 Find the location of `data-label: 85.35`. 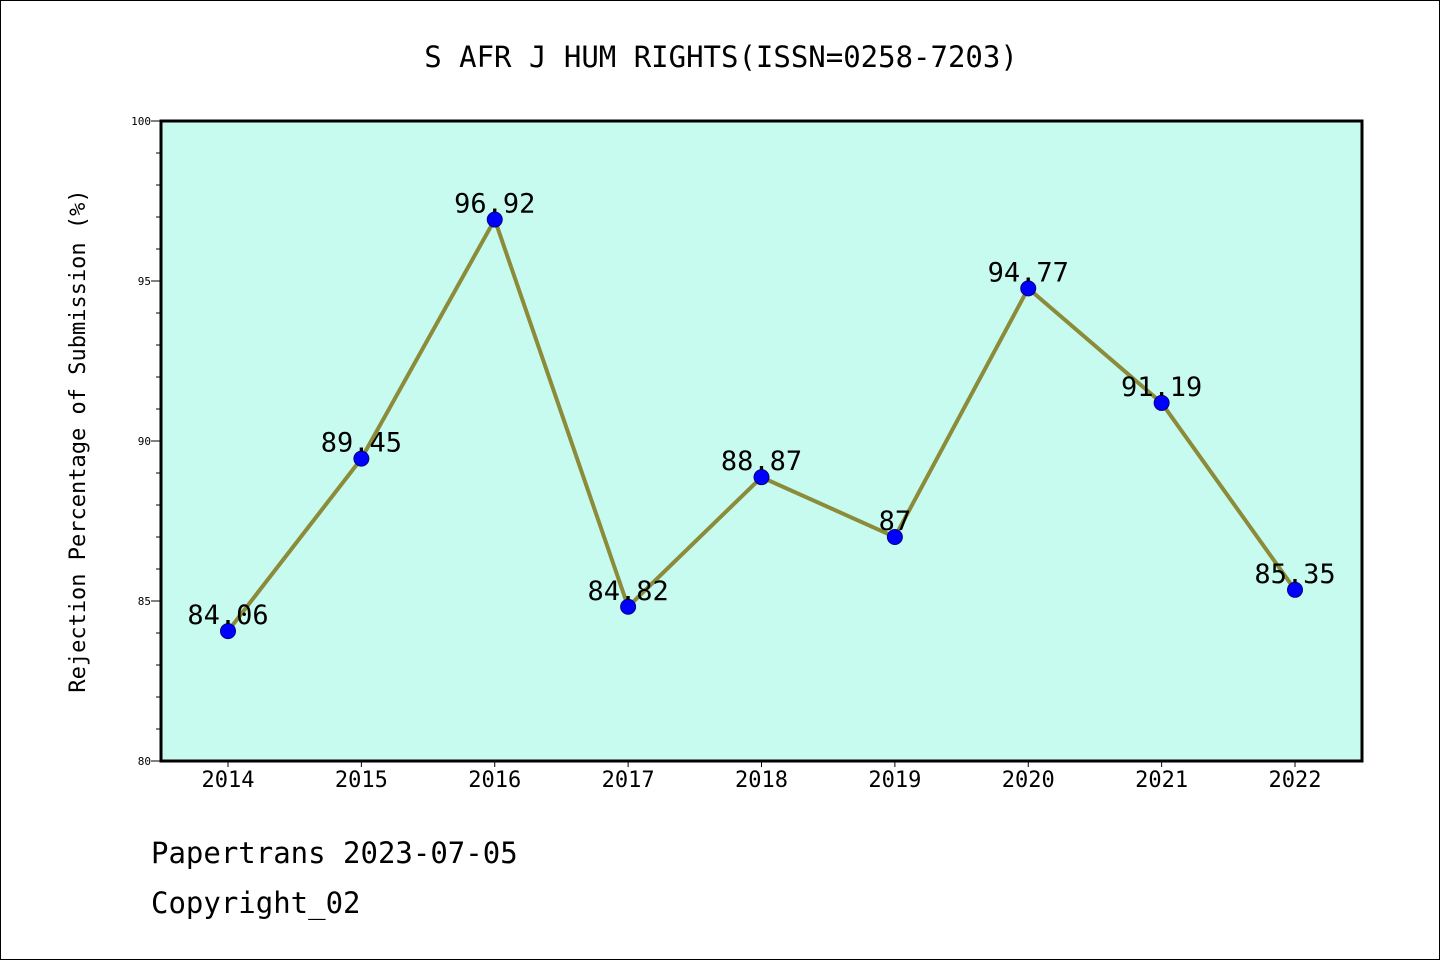

data-label: 85.35 is located at coordinates (1294, 574).